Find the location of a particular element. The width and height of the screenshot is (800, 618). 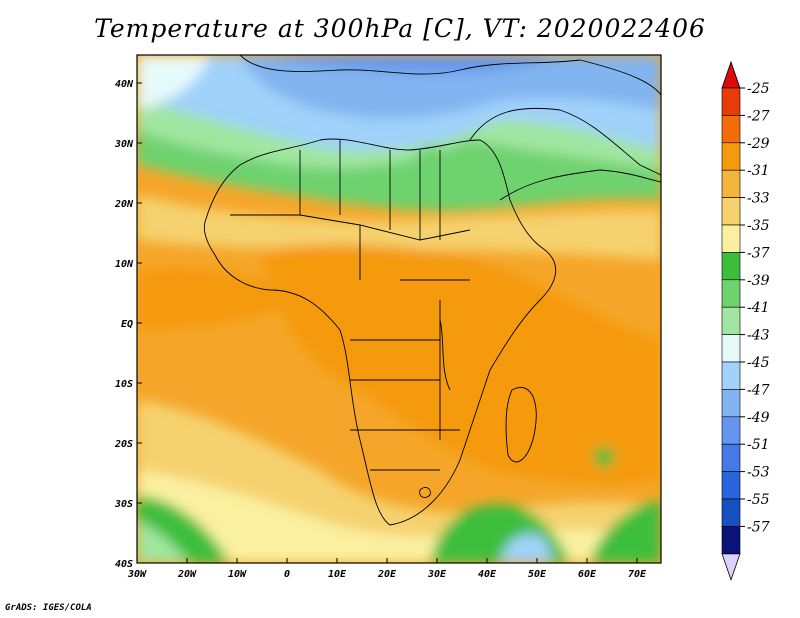

lon-tick-label: 0 is located at coordinates (287, 574).